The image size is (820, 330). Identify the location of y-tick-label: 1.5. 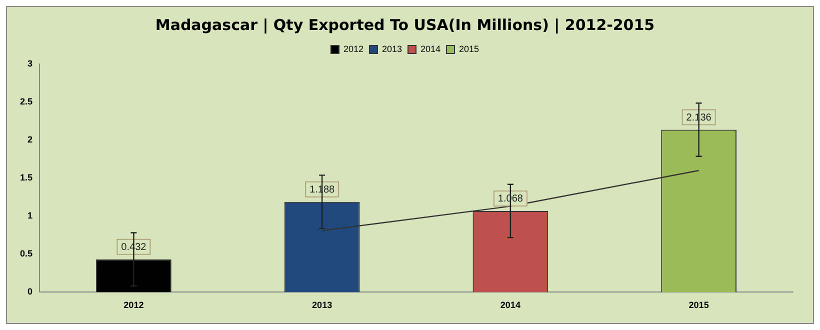
(26, 177).